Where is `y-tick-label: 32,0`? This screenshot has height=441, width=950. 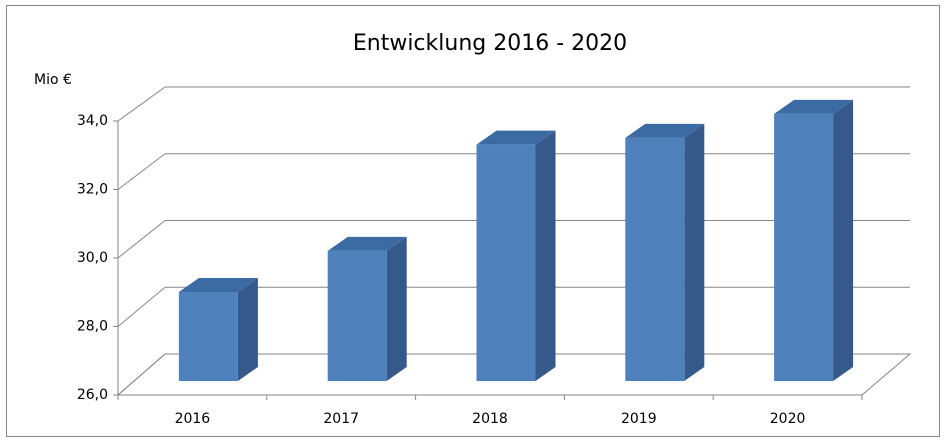
y-tick-label: 32,0 is located at coordinates (92, 190).